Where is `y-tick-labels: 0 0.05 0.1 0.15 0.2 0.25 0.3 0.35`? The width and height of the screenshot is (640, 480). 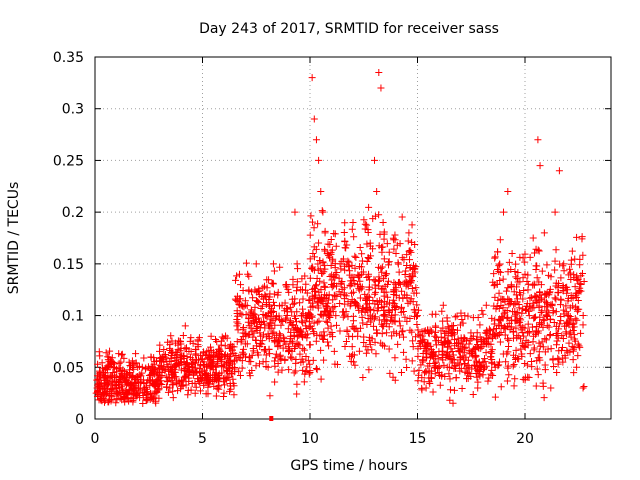 y-tick-labels: 0 0.05 0.1 0.15 0.2 0.25 0.3 0.35 is located at coordinates (68, 239).